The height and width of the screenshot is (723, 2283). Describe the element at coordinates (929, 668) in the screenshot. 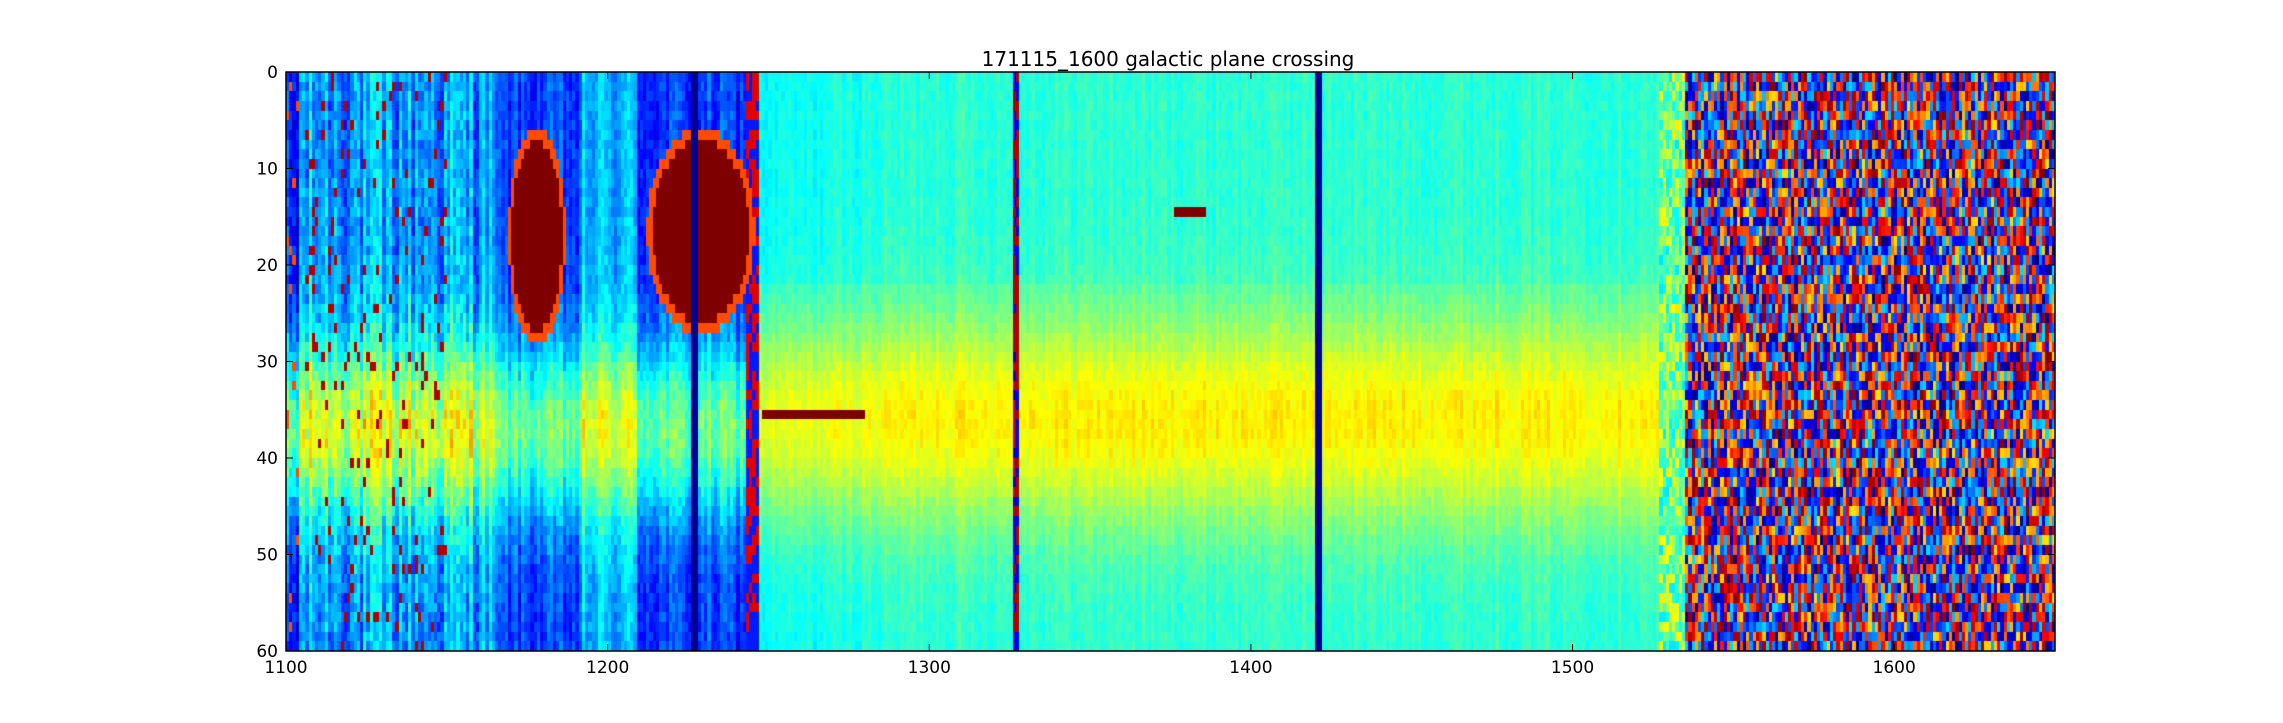

I see `x-tick-label: 1300` at that location.